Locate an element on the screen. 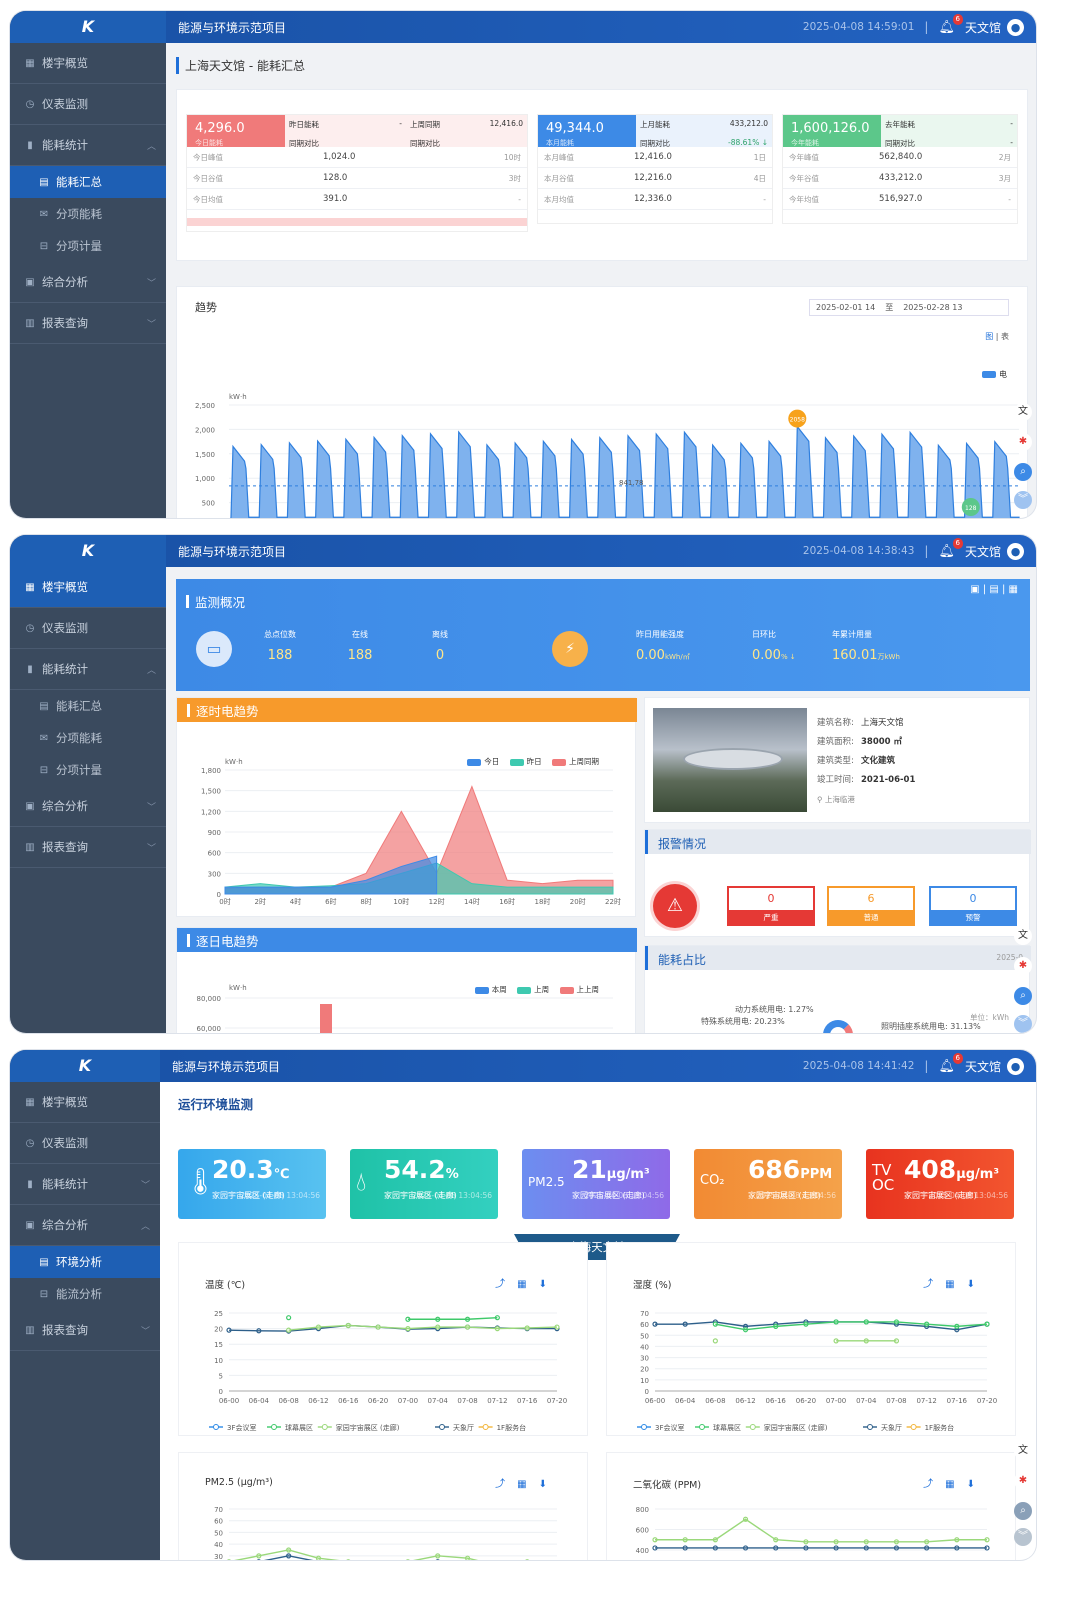 The height and width of the screenshot is (1600, 1066). sidebar-item-label: 楼宇概览 is located at coordinates (65, 587).